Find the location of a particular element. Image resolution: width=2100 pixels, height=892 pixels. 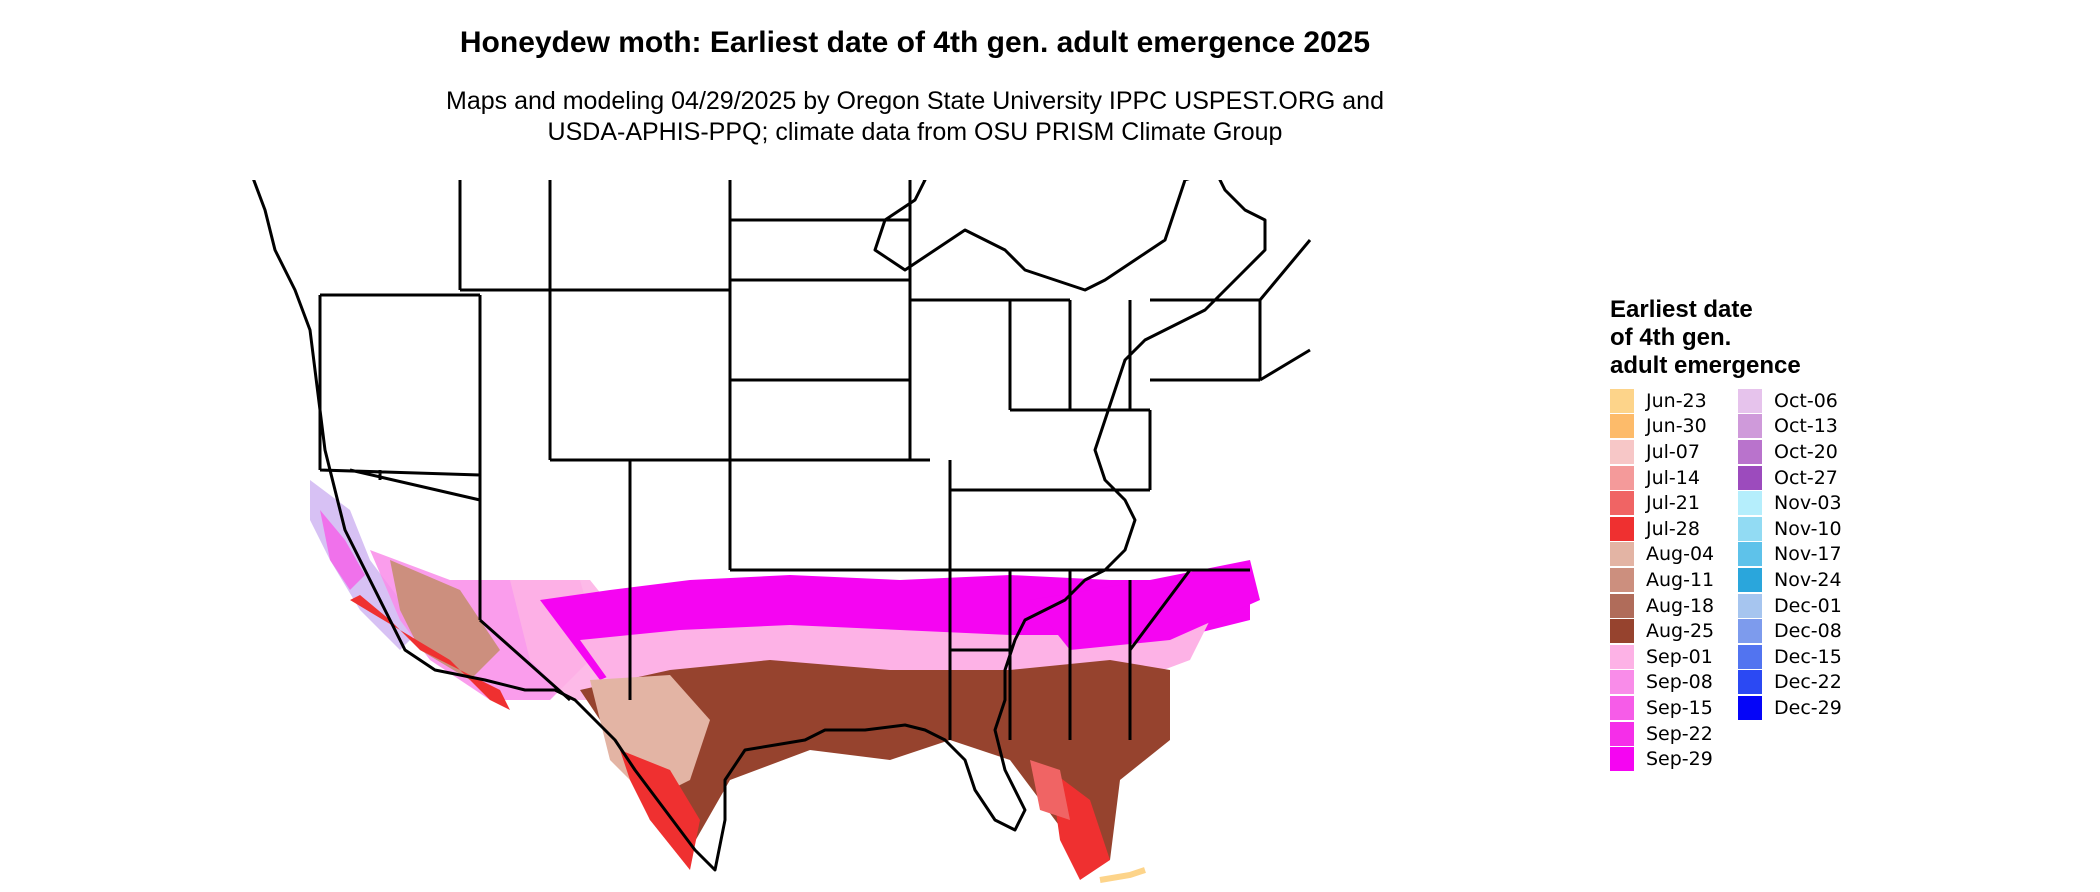

legend-item: Sep-01 is located at coordinates (1662, 657).